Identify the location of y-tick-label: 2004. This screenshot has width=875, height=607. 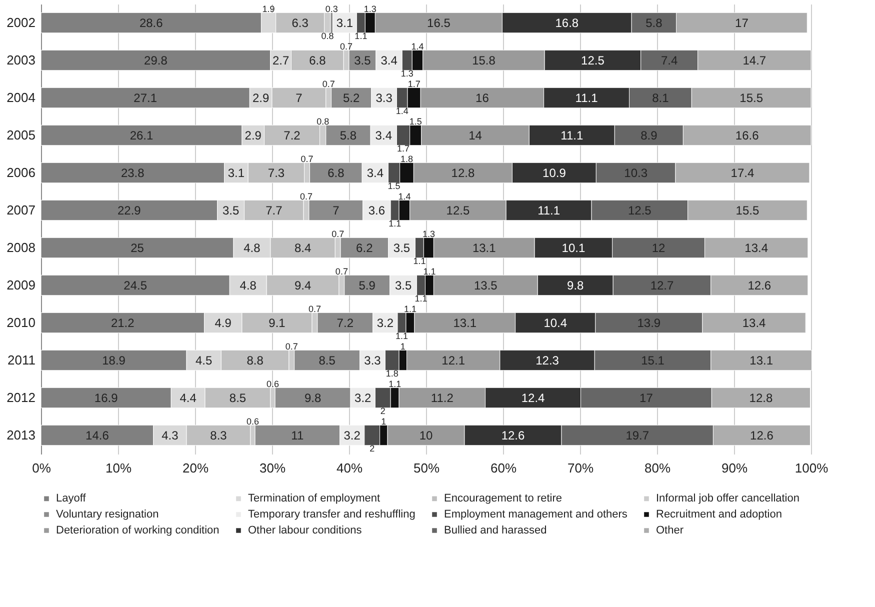
(21, 97).